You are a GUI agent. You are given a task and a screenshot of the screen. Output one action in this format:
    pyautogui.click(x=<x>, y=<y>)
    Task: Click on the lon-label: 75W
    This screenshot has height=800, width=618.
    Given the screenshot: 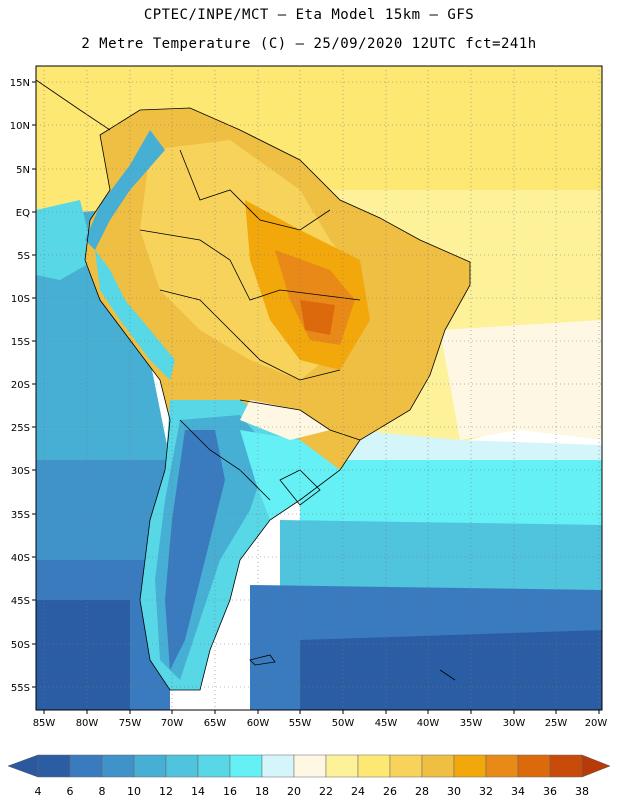 What is the action you would take?
    pyautogui.click(x=130, y=723)
    